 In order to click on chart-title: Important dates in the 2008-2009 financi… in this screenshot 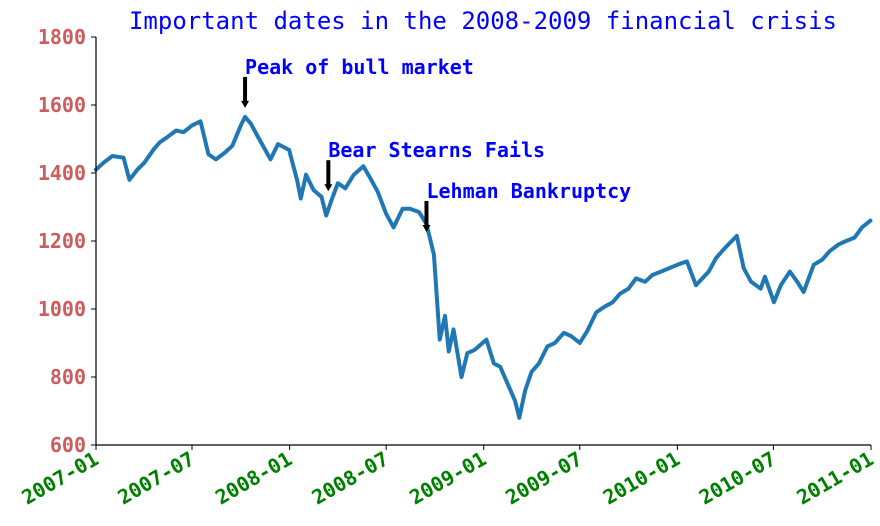, I will do `click(483, 21)`.